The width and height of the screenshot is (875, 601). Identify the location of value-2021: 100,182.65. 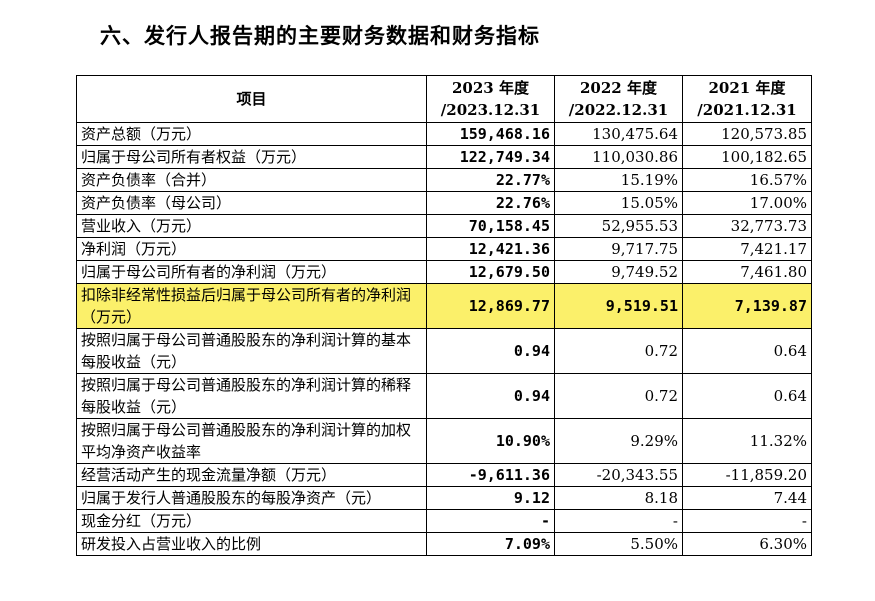
(747, 157).